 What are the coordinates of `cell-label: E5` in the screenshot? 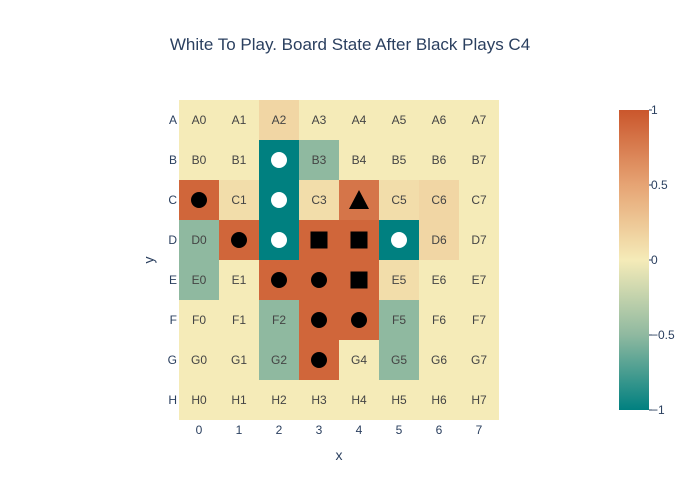 It's located at (399, 280).